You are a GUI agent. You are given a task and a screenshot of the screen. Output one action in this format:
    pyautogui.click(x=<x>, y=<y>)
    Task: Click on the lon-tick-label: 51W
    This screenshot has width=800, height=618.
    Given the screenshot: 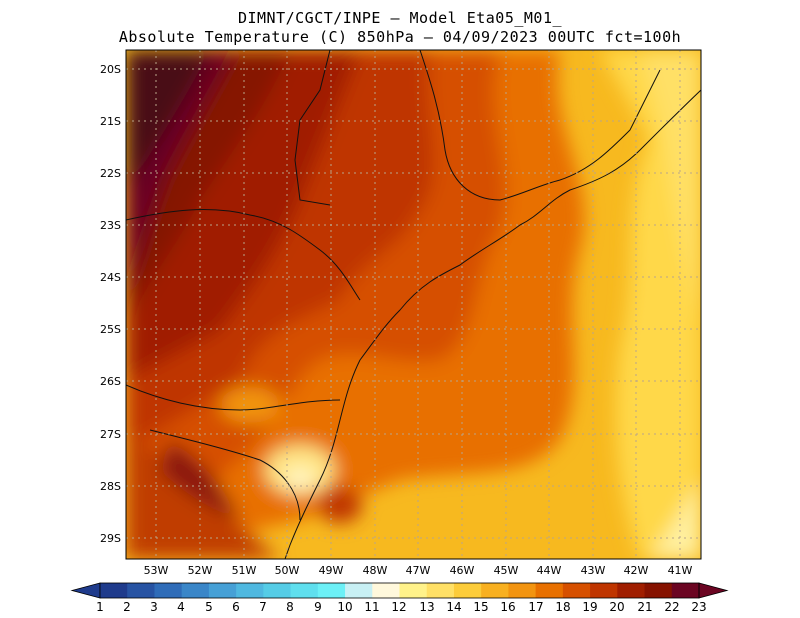 What is the action you would take?
    pyautogui.click(x=244, y=570)
    